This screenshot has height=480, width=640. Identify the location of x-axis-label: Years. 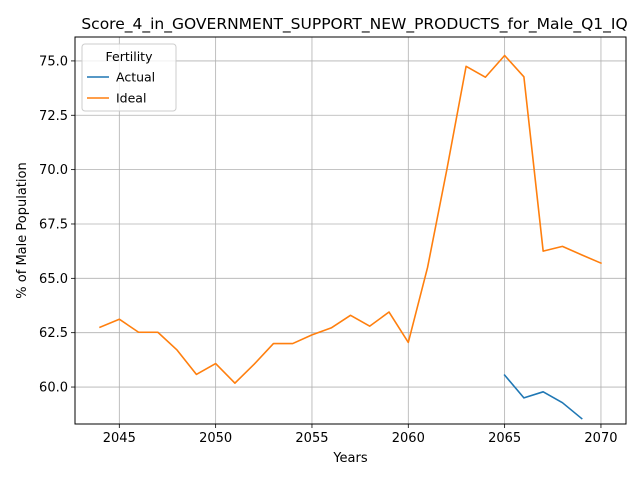
(350, 458).